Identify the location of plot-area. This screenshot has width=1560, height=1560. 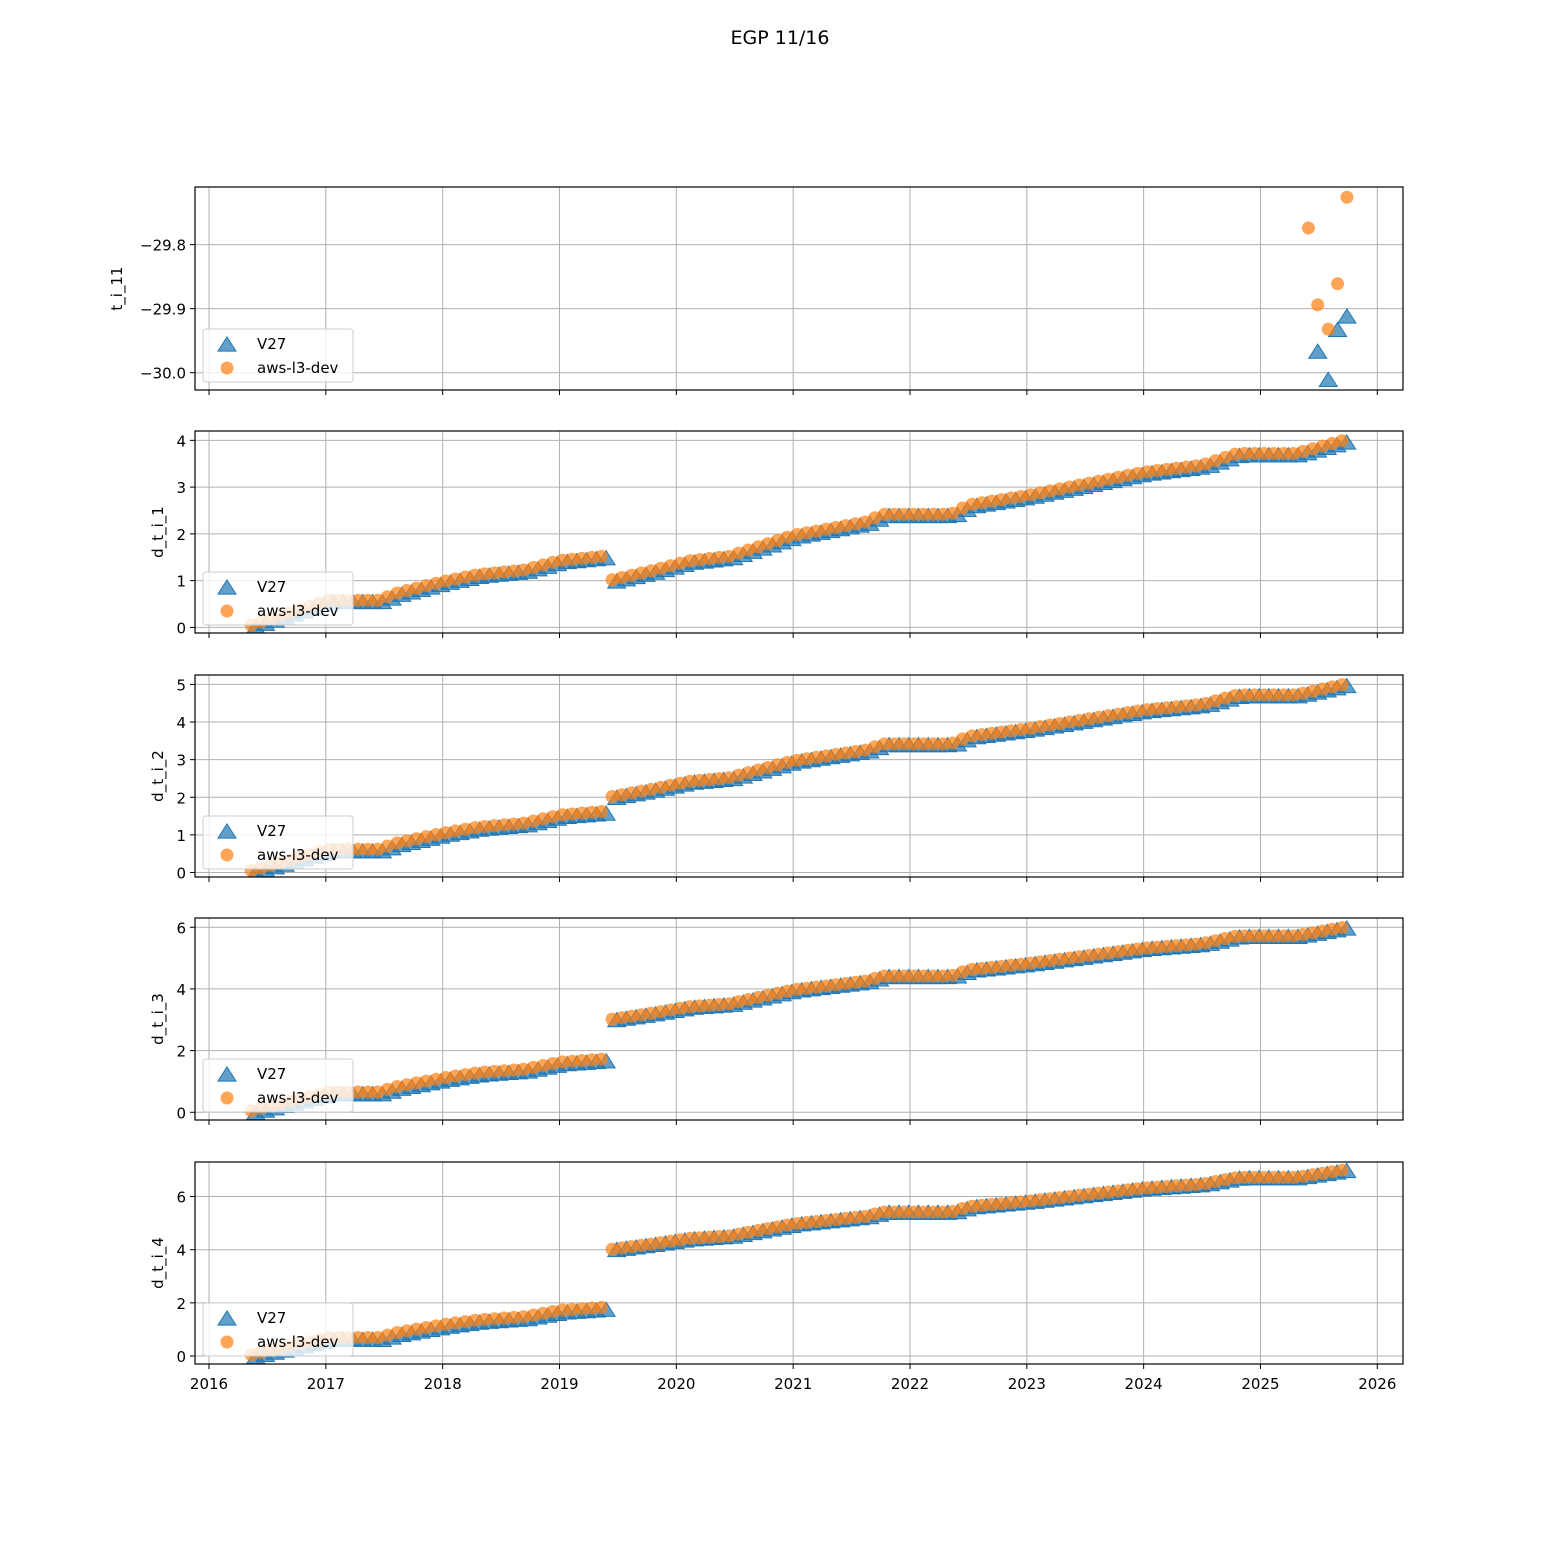
(800, 533).